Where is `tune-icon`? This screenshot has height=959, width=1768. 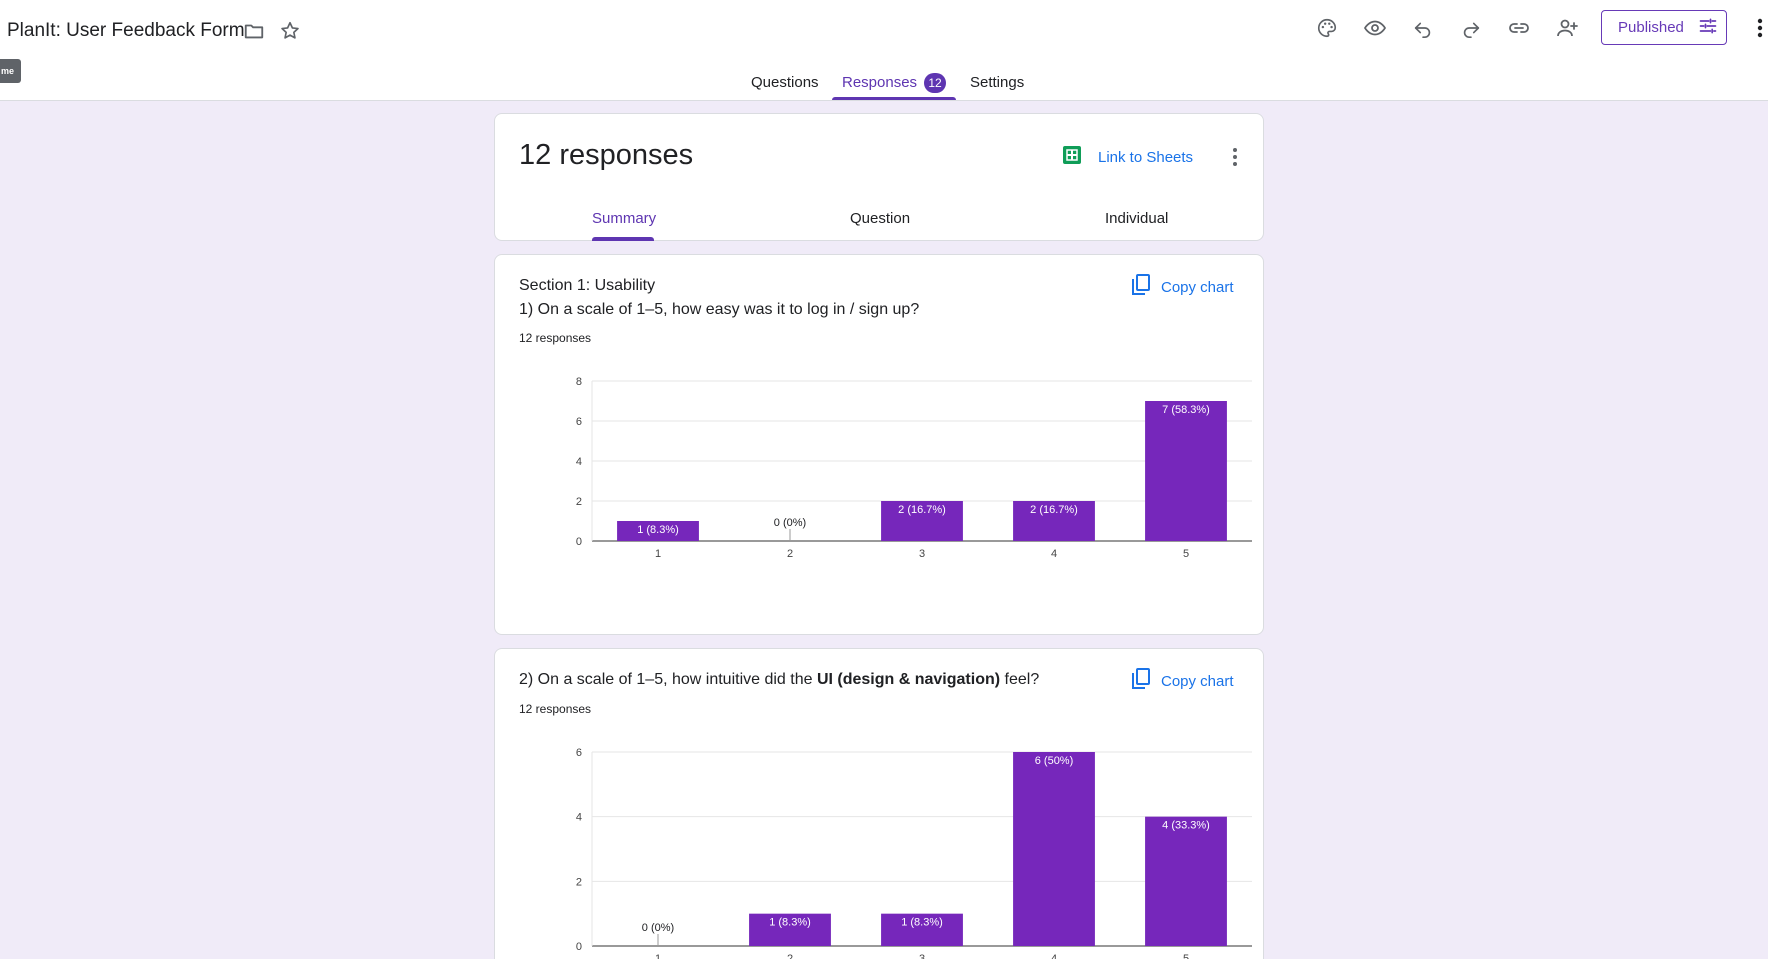
tune-icon is located at coordinates (1708, 28).